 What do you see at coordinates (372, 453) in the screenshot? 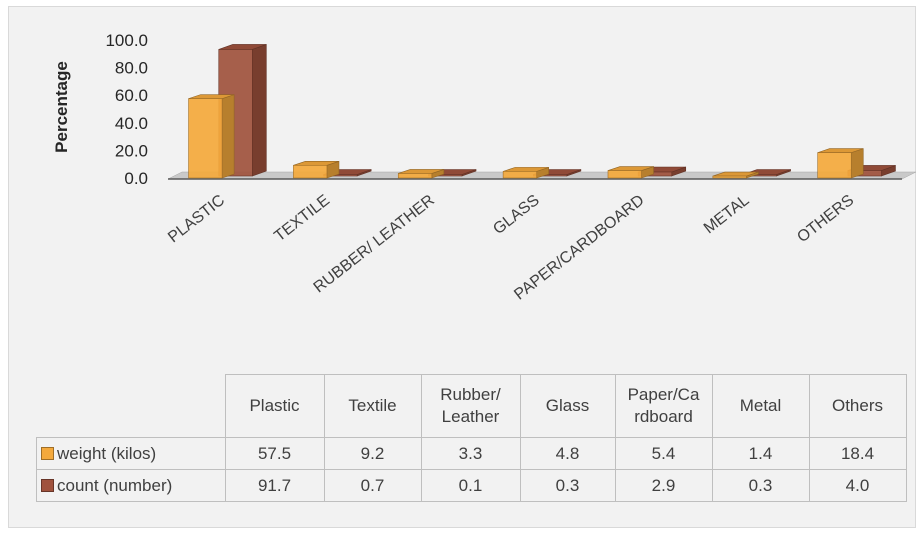
I see `table-cell: 9.2` at bounding box center [372, 453].